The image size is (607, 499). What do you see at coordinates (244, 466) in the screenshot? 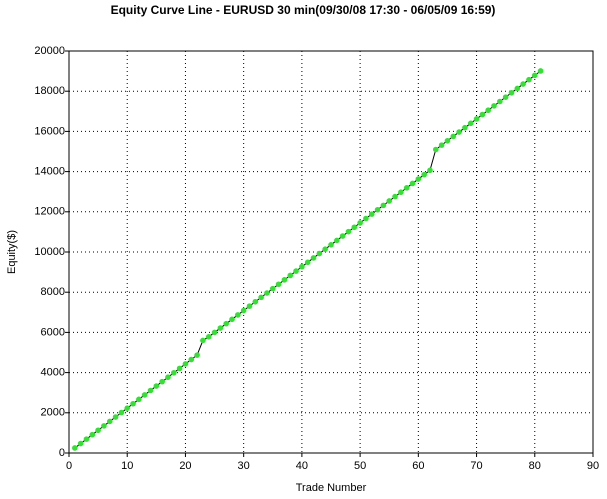
I see `x-tick-label: 30` at bounding box center [244, 466].